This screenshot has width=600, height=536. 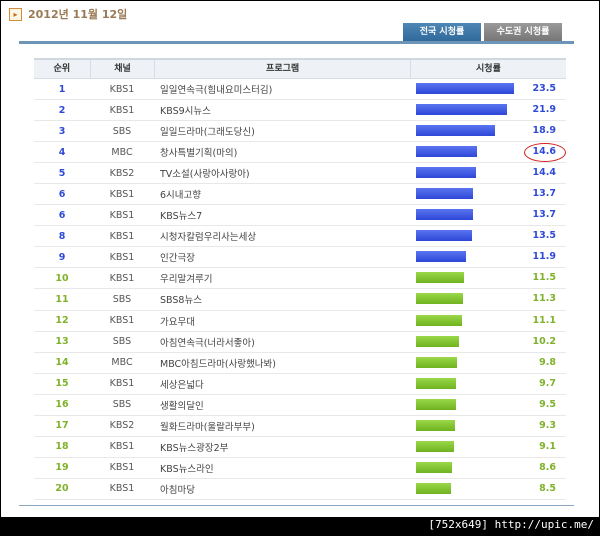 I want to click on rating-value: 21.9, so click(x=544, y=110).